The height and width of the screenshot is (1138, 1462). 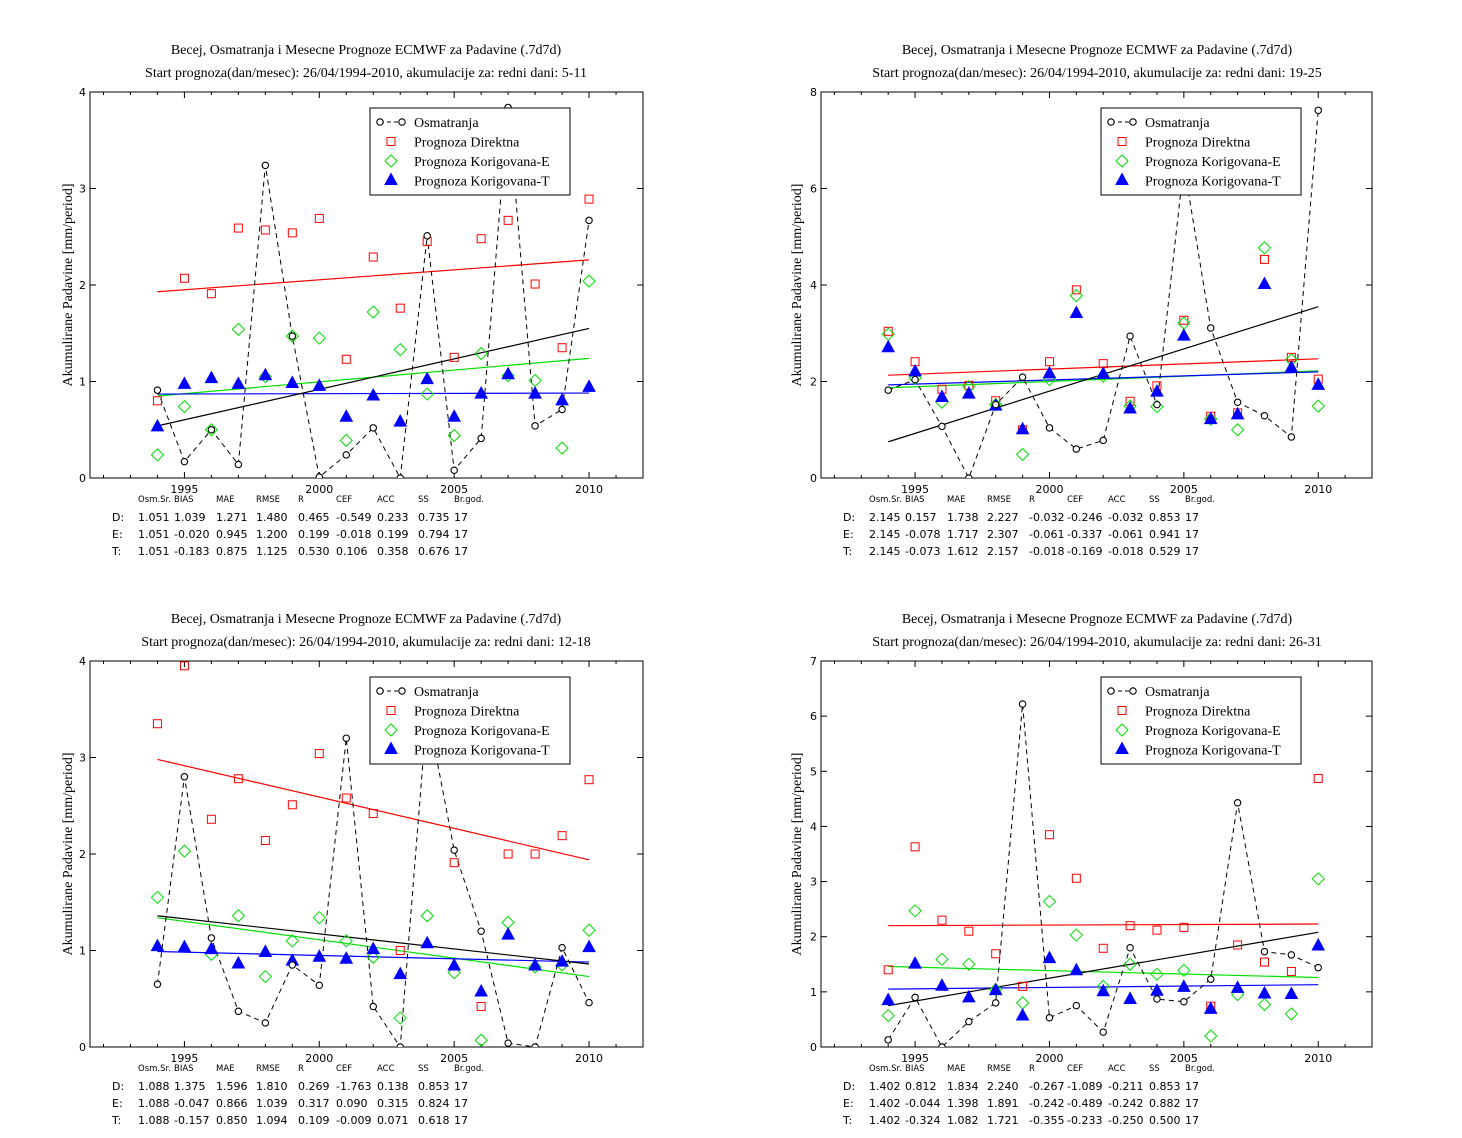 I want to click on trend-line-corrected-t, so click(x=373, y=956).